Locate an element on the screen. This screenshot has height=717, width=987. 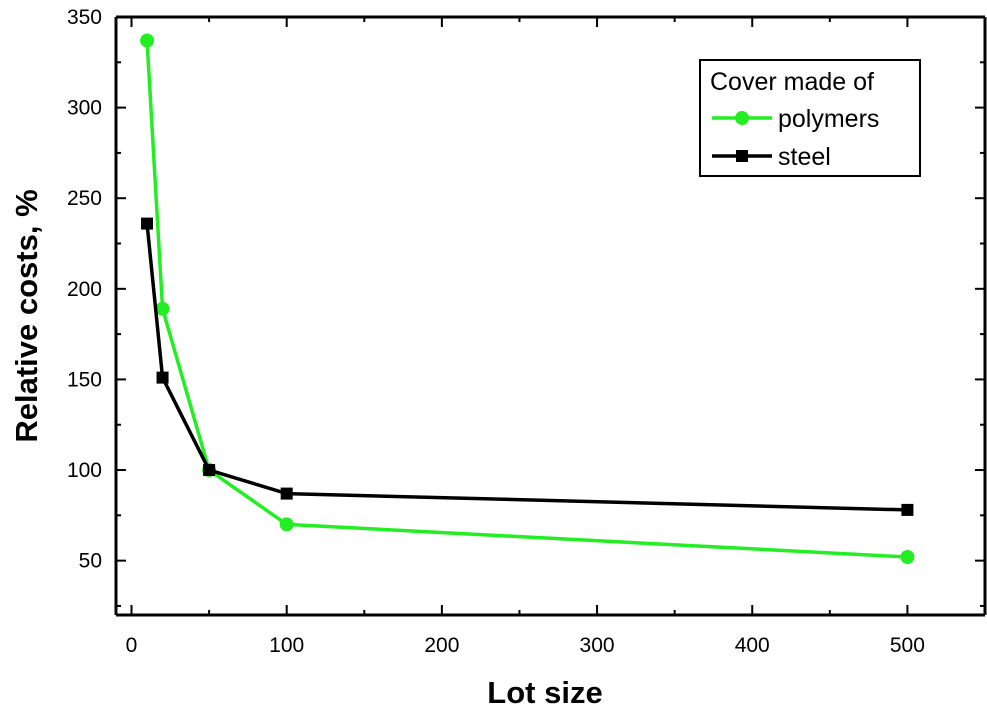
y-tick-label: 150 is located at coordinates (84, 379).